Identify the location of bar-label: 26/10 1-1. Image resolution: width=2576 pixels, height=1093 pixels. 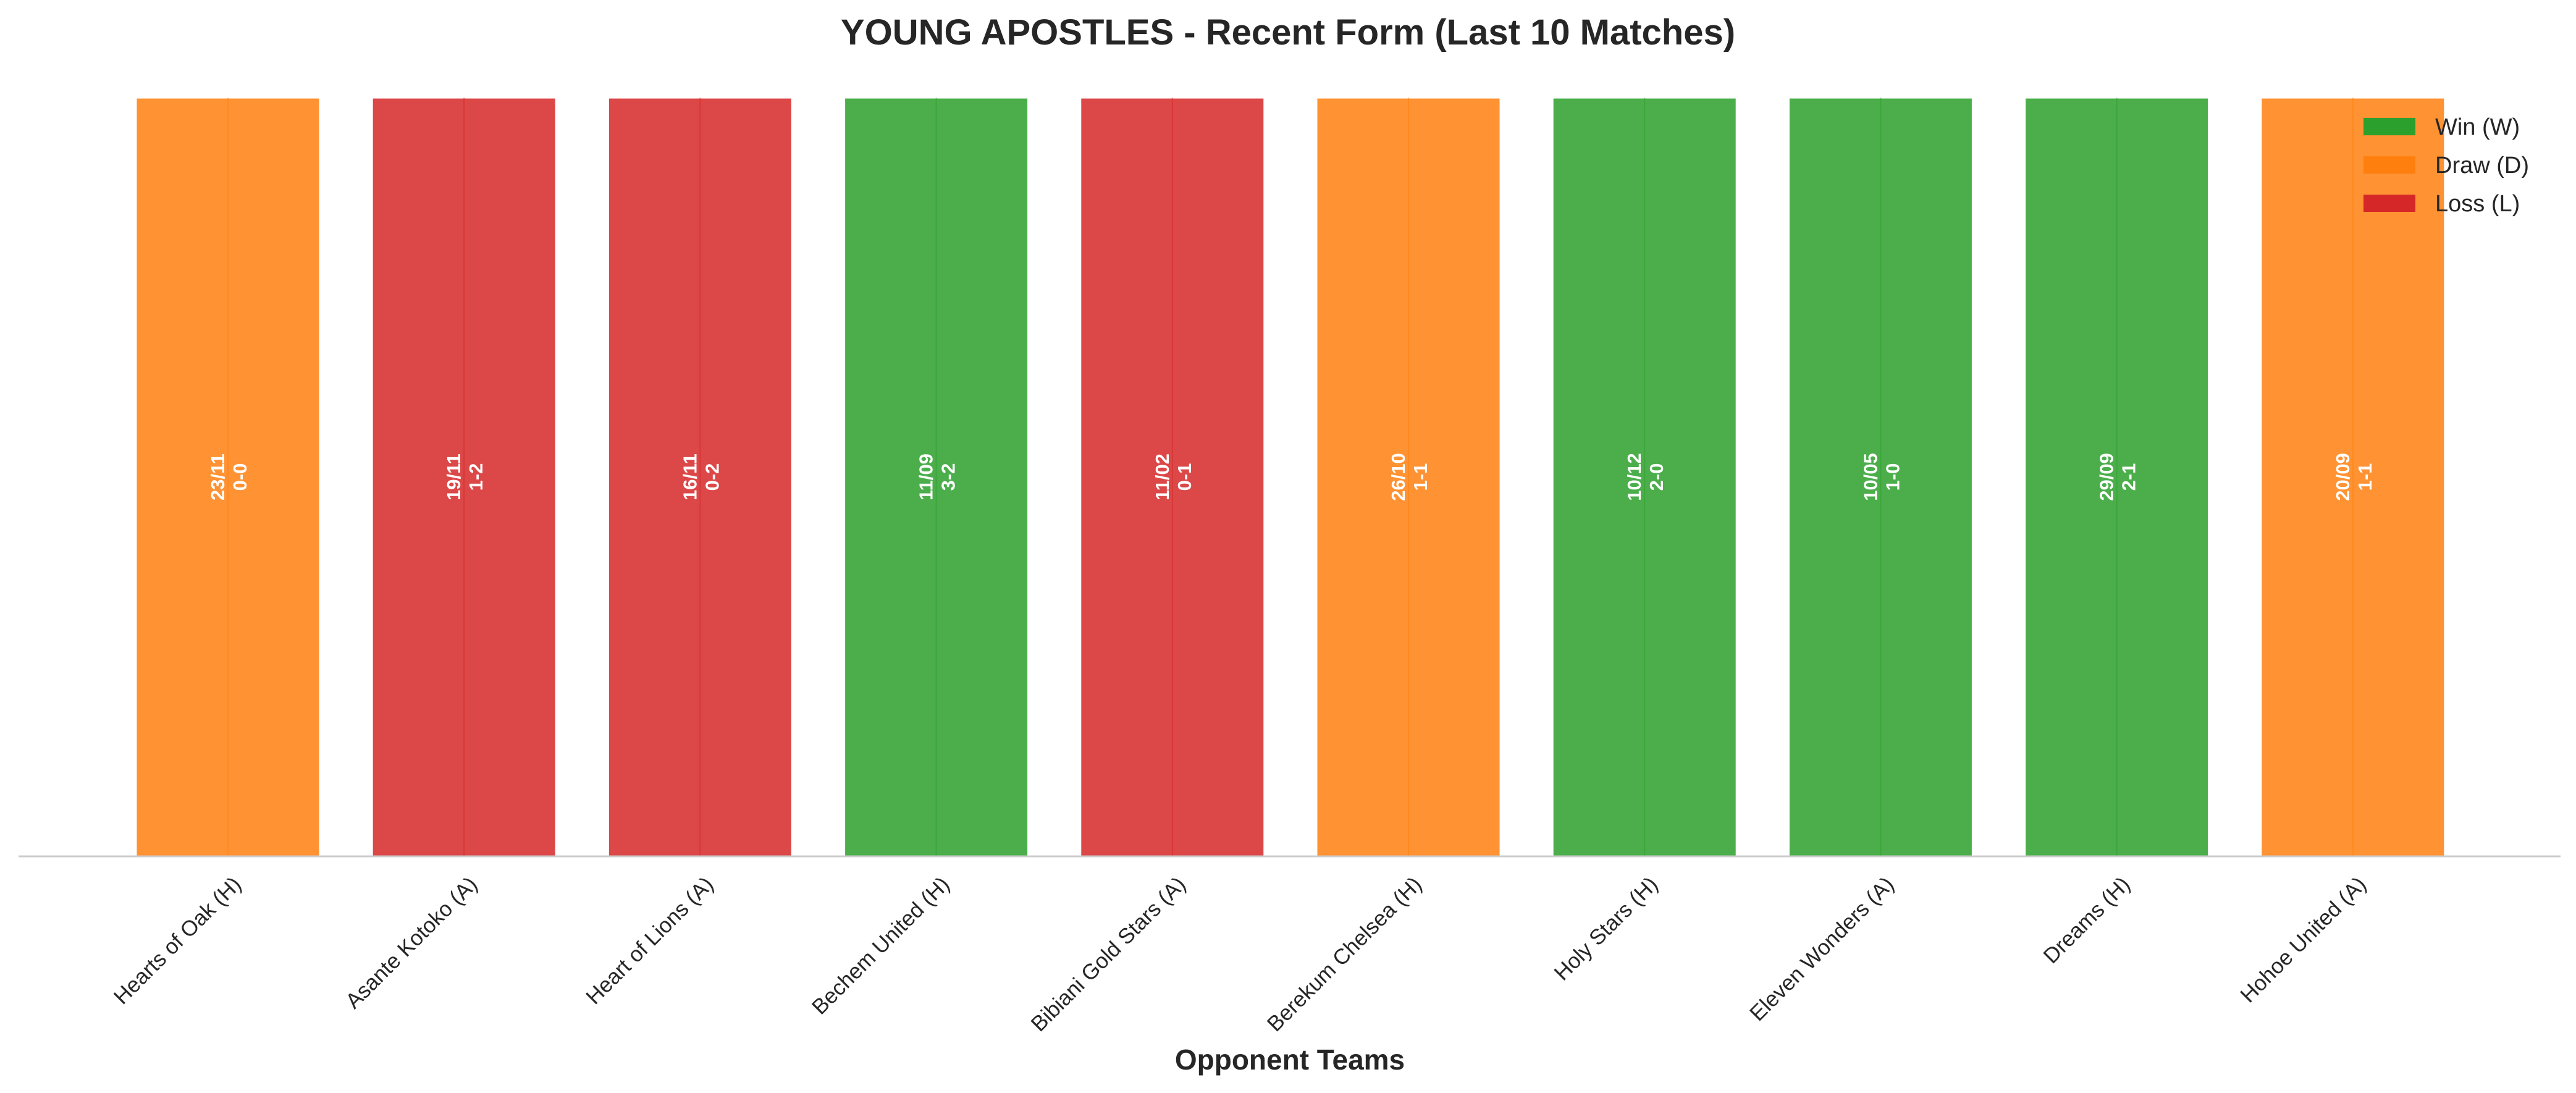
(1409, 477).